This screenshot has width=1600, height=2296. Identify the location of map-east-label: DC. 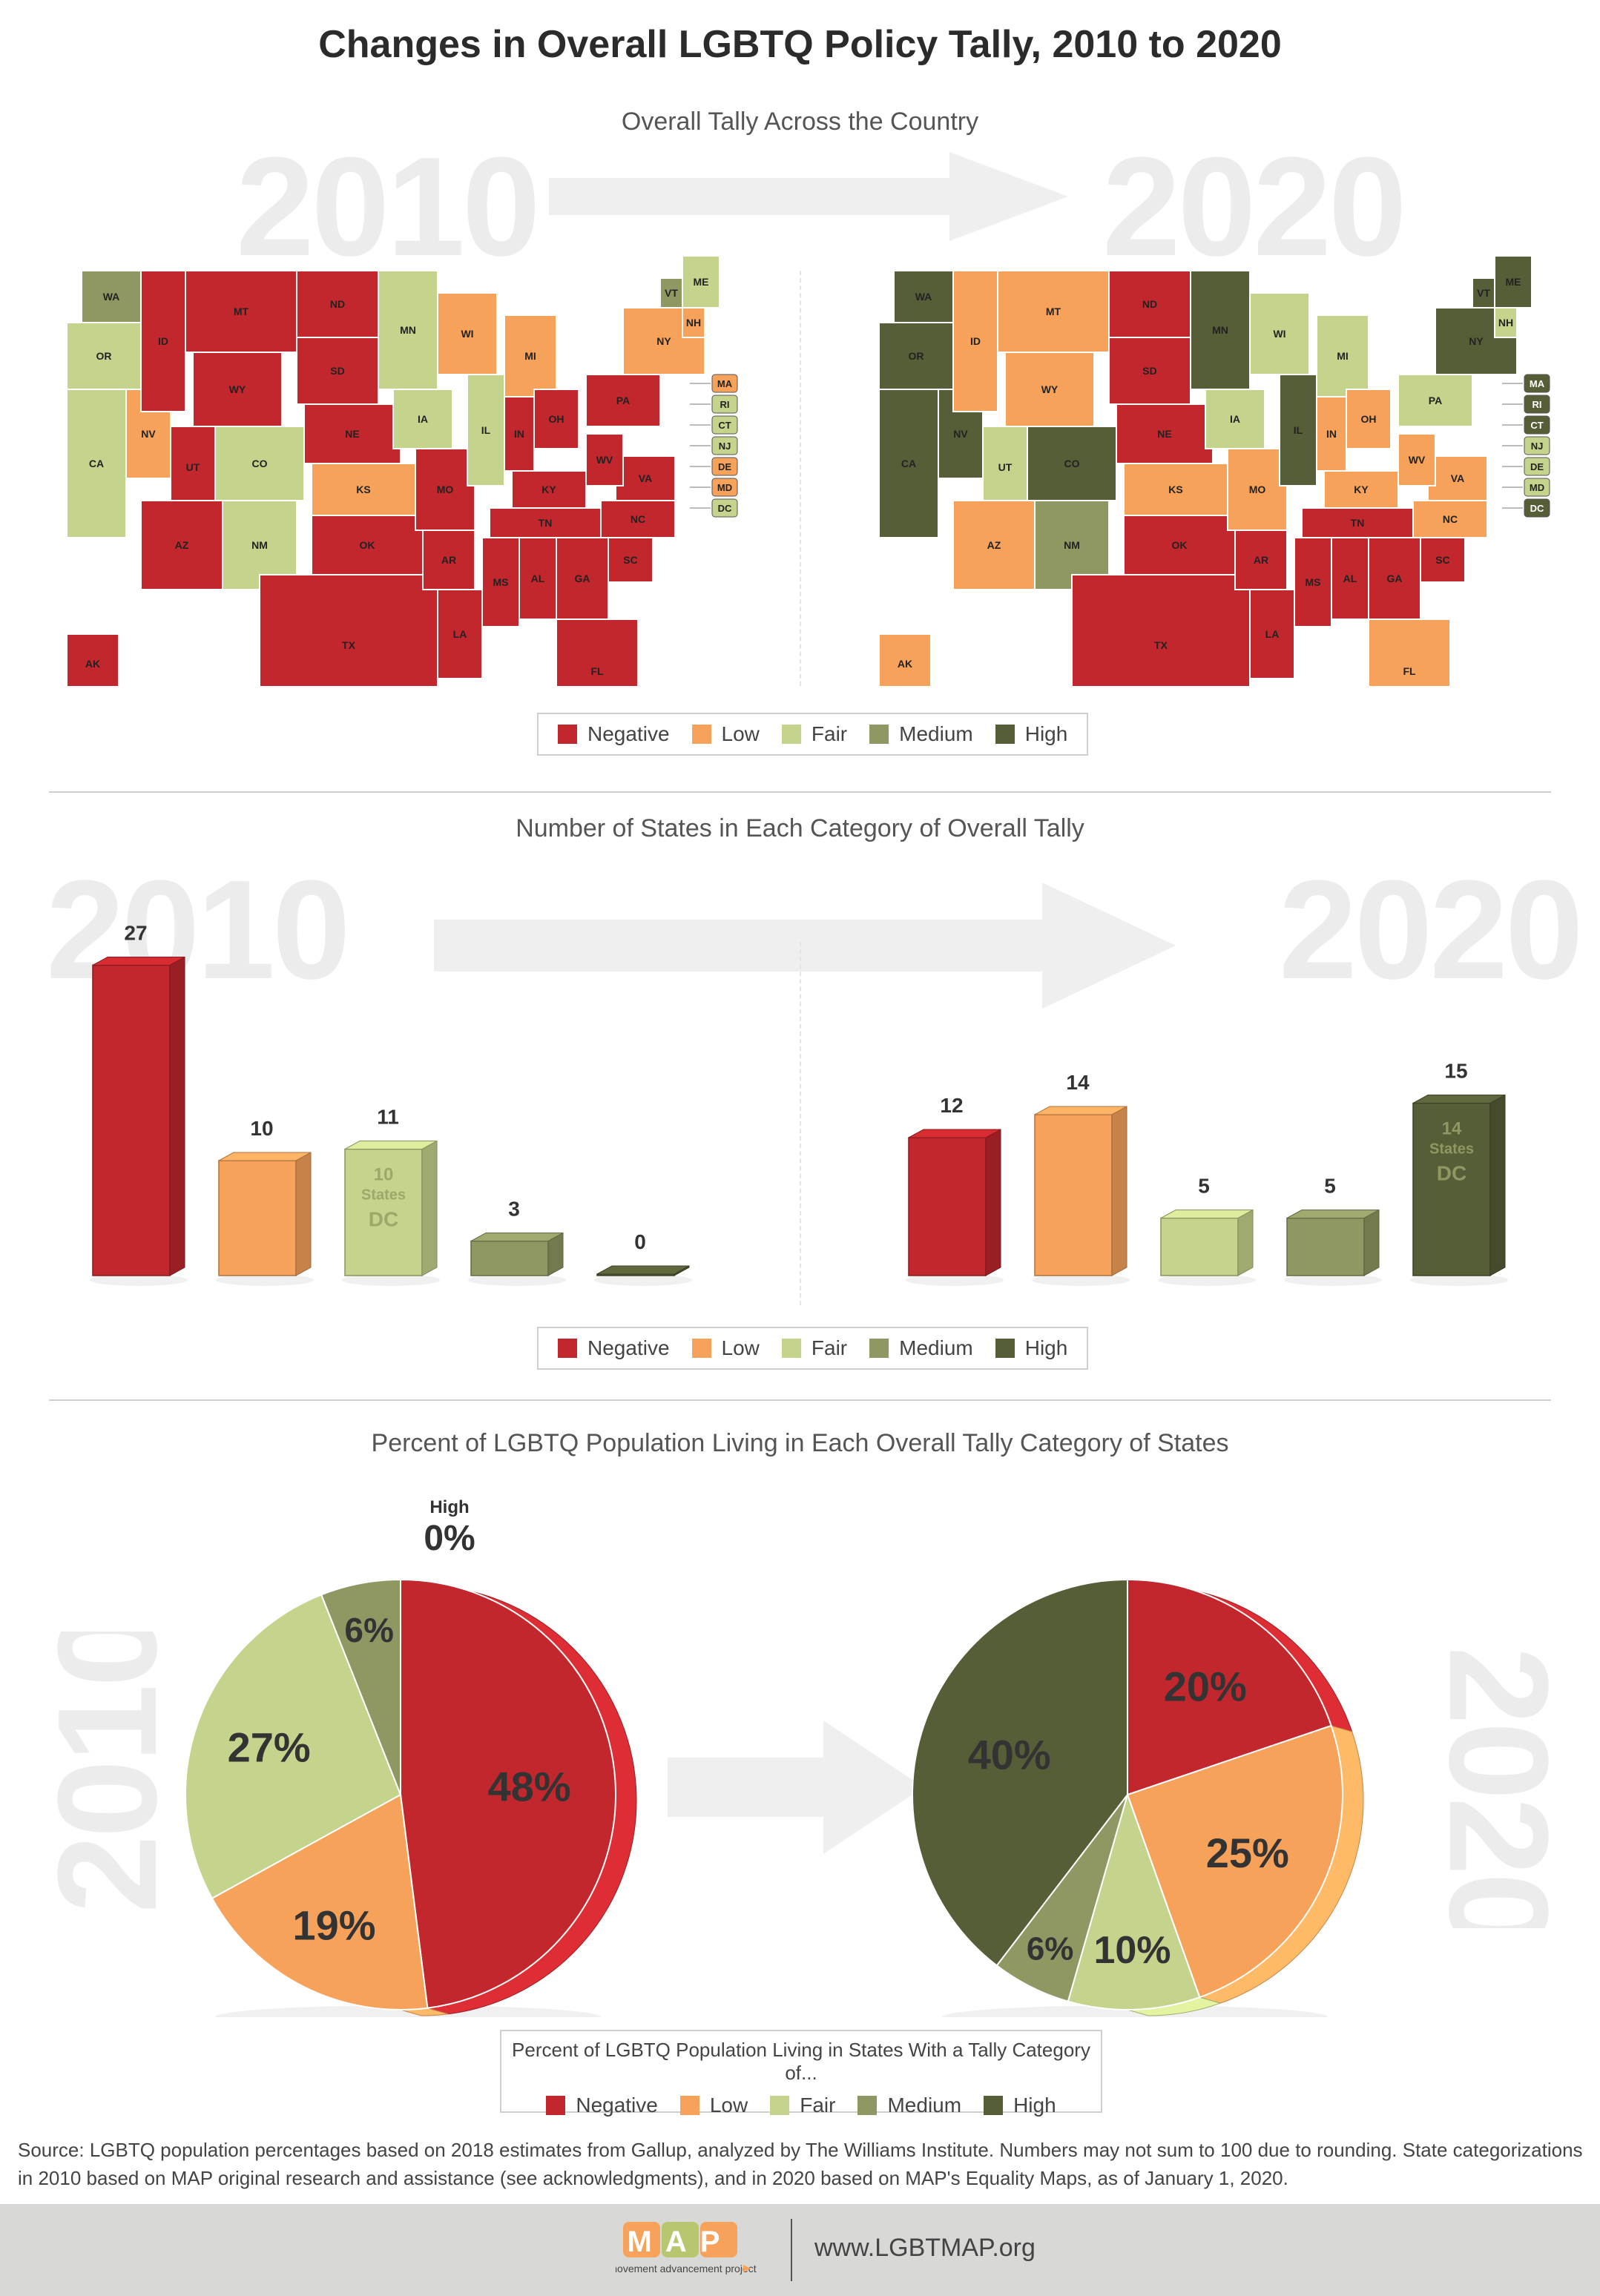
(1537, 508).